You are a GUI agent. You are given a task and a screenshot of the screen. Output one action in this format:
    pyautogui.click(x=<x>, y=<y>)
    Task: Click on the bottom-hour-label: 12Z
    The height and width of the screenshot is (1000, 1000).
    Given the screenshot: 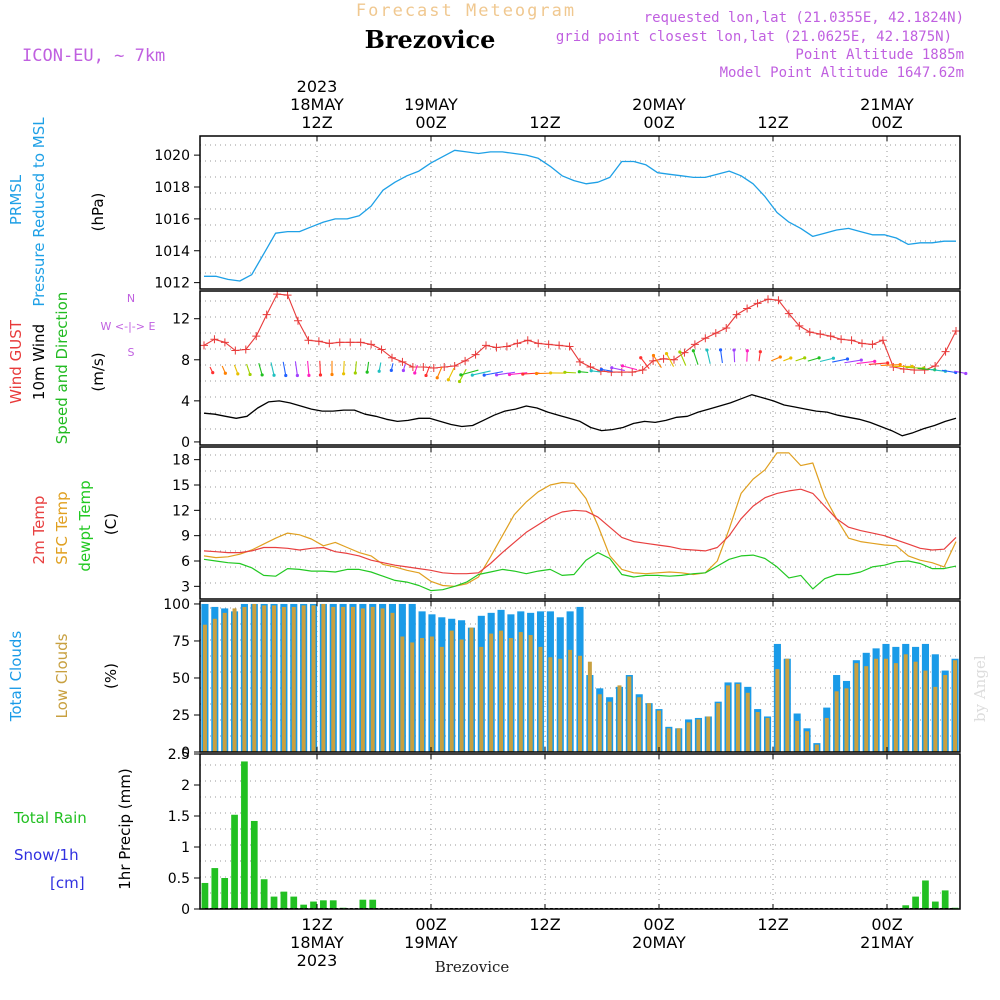 What is the action you would take?
    pyautogui.click(x=316, y=924)
    